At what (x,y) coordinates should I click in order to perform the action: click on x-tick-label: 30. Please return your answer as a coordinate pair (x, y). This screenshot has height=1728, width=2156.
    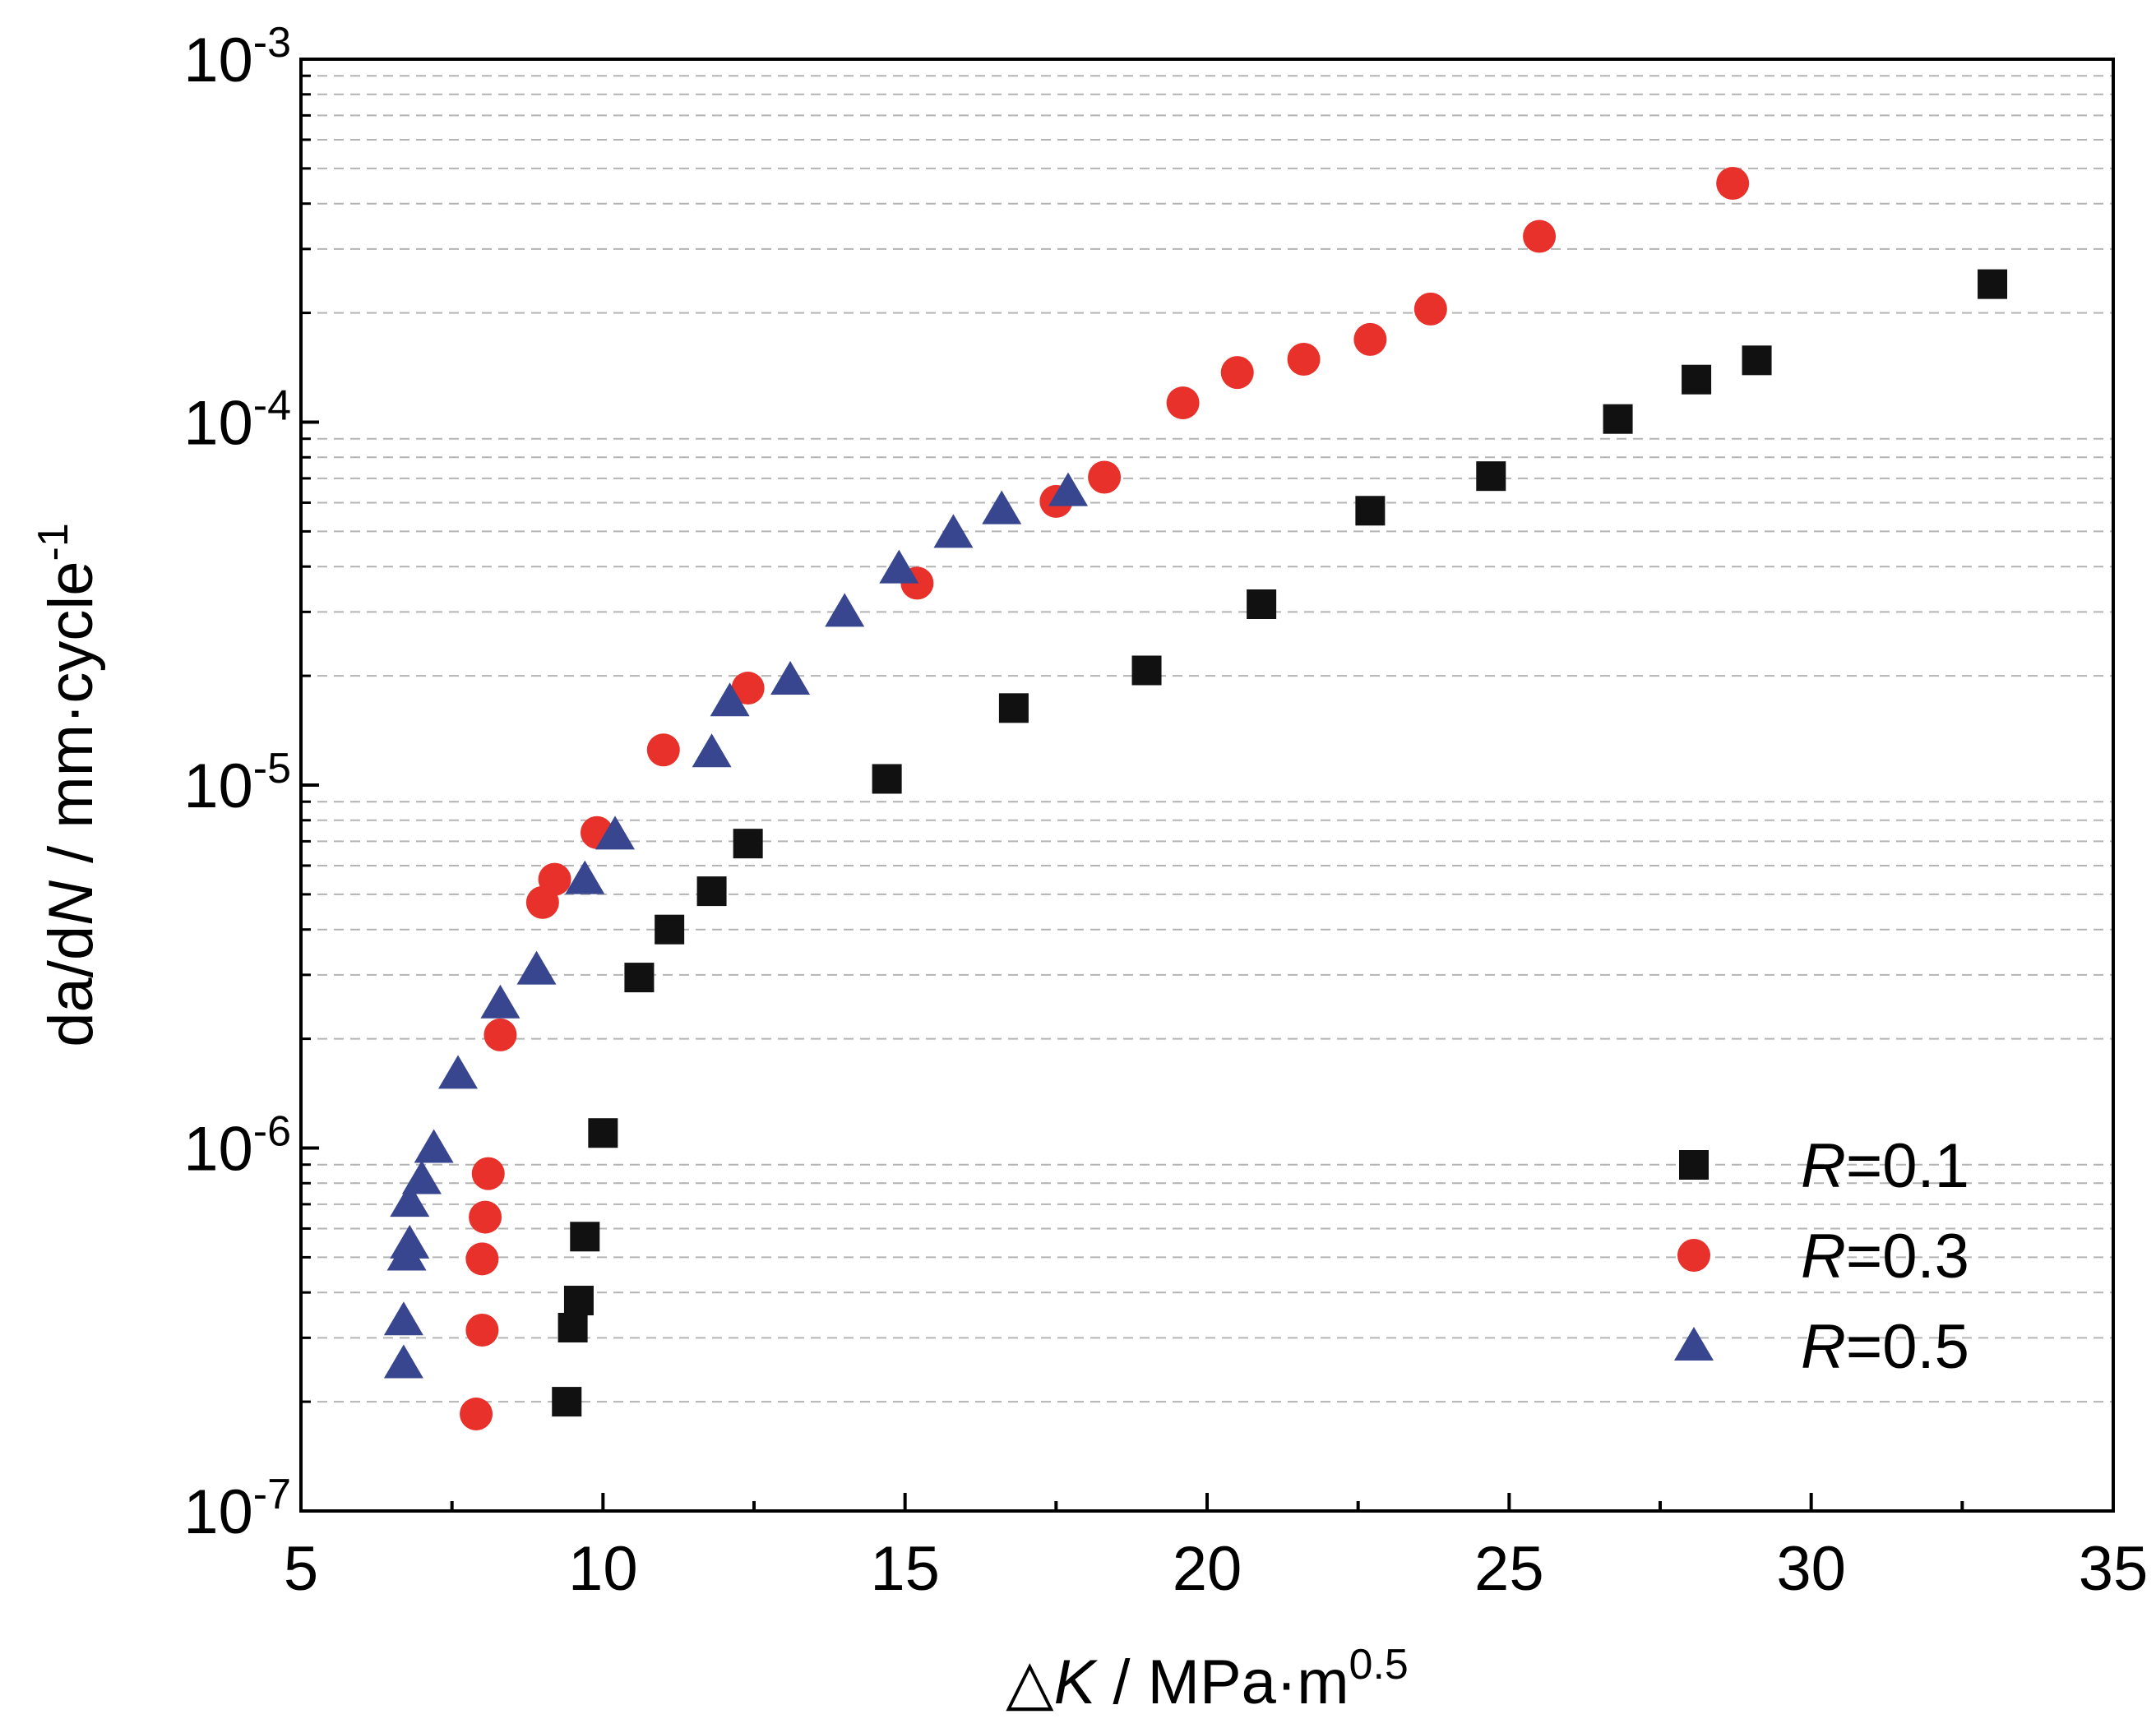
    Looking at the image, I should click on (1811, 1569).